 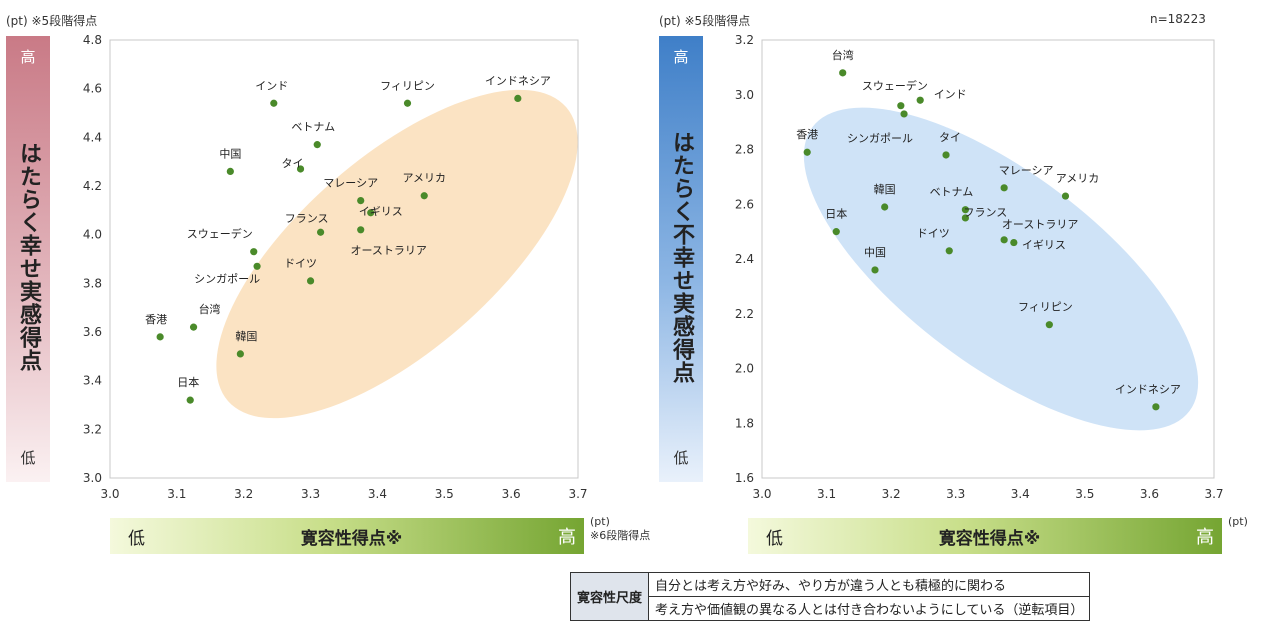 What do you see at coordinates (351, 538) in the screenshot?
I see `left-x-axis-title: 寛容性得点※` at bounding box center [351, 538].